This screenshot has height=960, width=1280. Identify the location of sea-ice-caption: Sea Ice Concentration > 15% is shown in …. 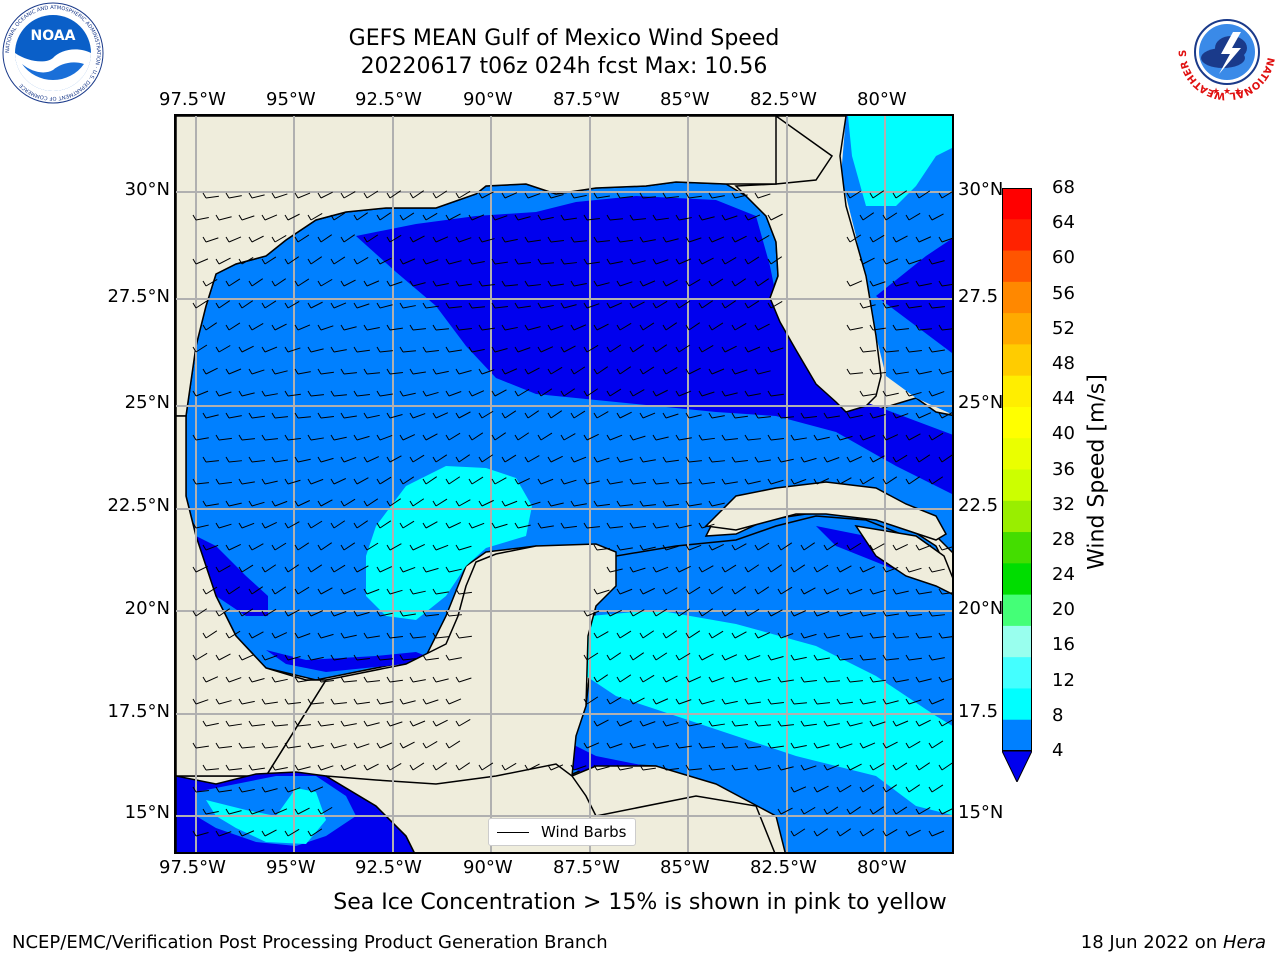
(640, 902).